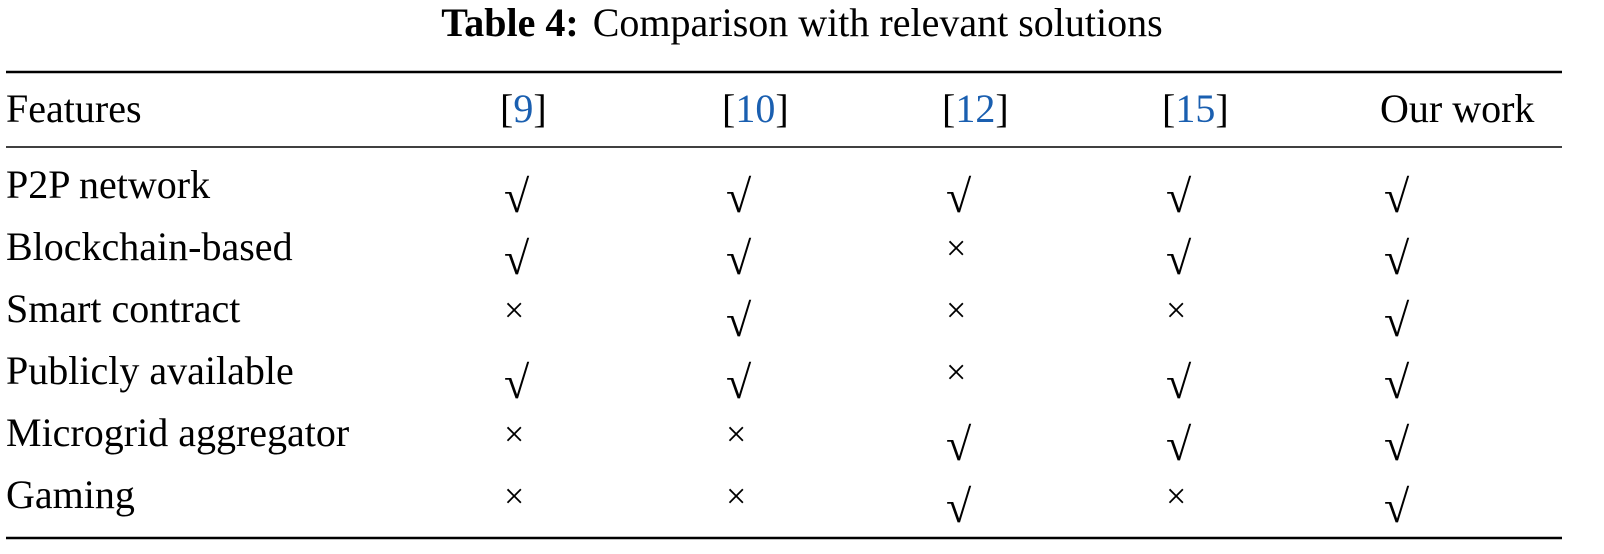 The image size is (1604, 554). What do you see at coordinates (70, 494) in the screenshot?
I see `feature-label: Gaming` at bounding box center [70, 494].